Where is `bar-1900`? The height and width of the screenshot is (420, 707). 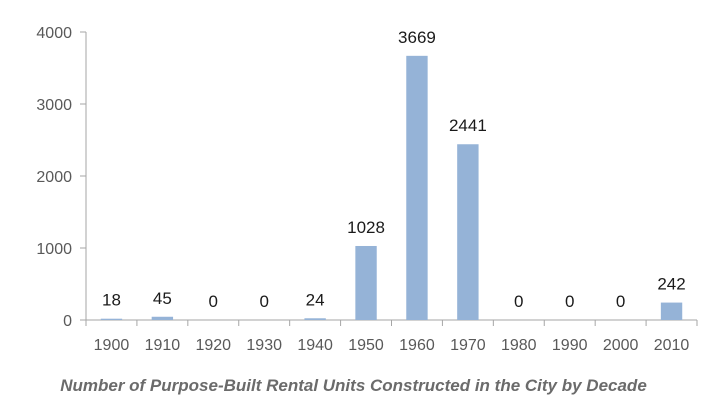
bar-1900 is located at coordinates (111, 319).